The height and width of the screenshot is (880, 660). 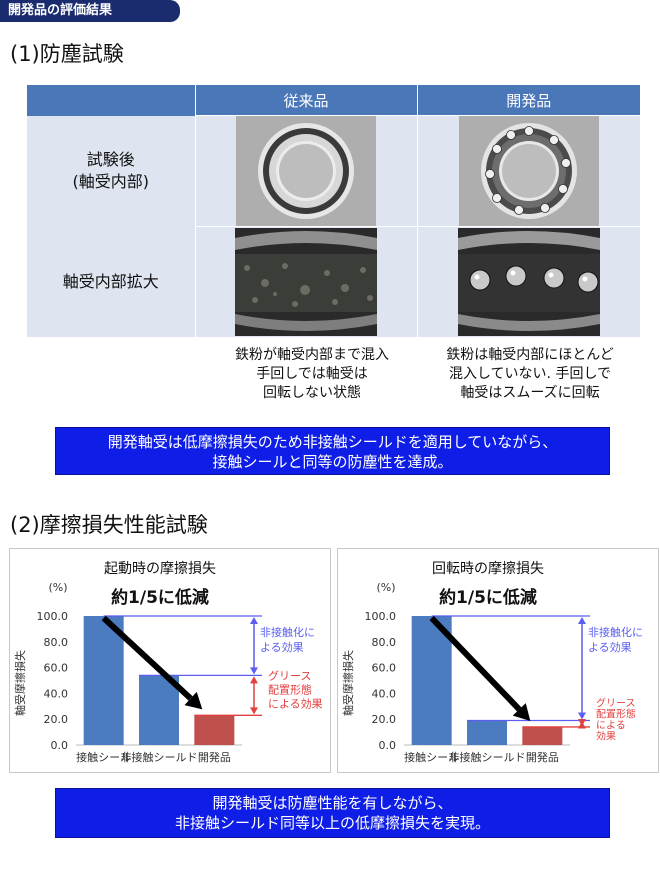 I want to click on caption-developed: 鉄粉は軸受内部にほとんど 混入していない. 手回しで 軸受はスムーズに回転, so click(x=530, y=374).